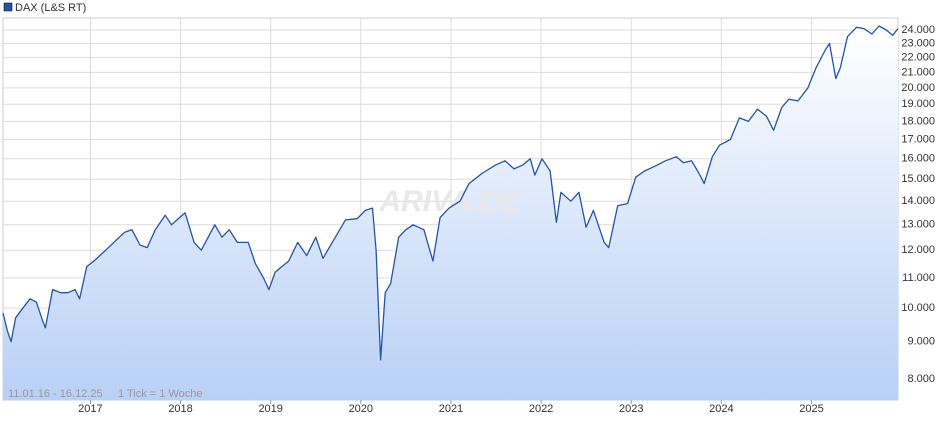 This screenshot has width=940, height=435. What do you see at coordinates (451, 409) in the screenshot?
I see `x-tick-label: 2021` at bounding box center [451, 409].